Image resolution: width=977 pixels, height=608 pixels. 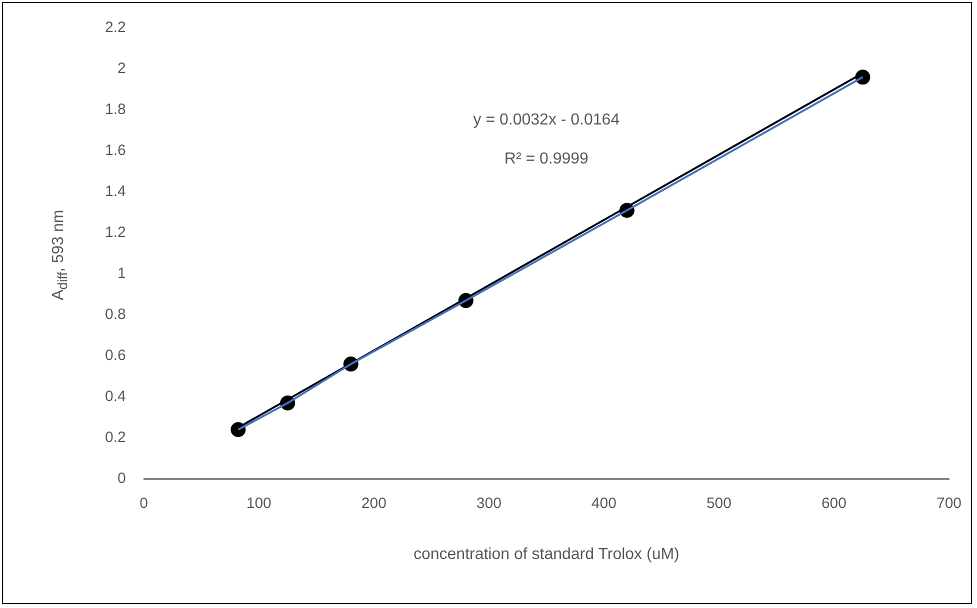 What do you see at coordinates (373, 503) in the screenshot?
I see `x-tick-label: 200` at bounding box center [373, 503].